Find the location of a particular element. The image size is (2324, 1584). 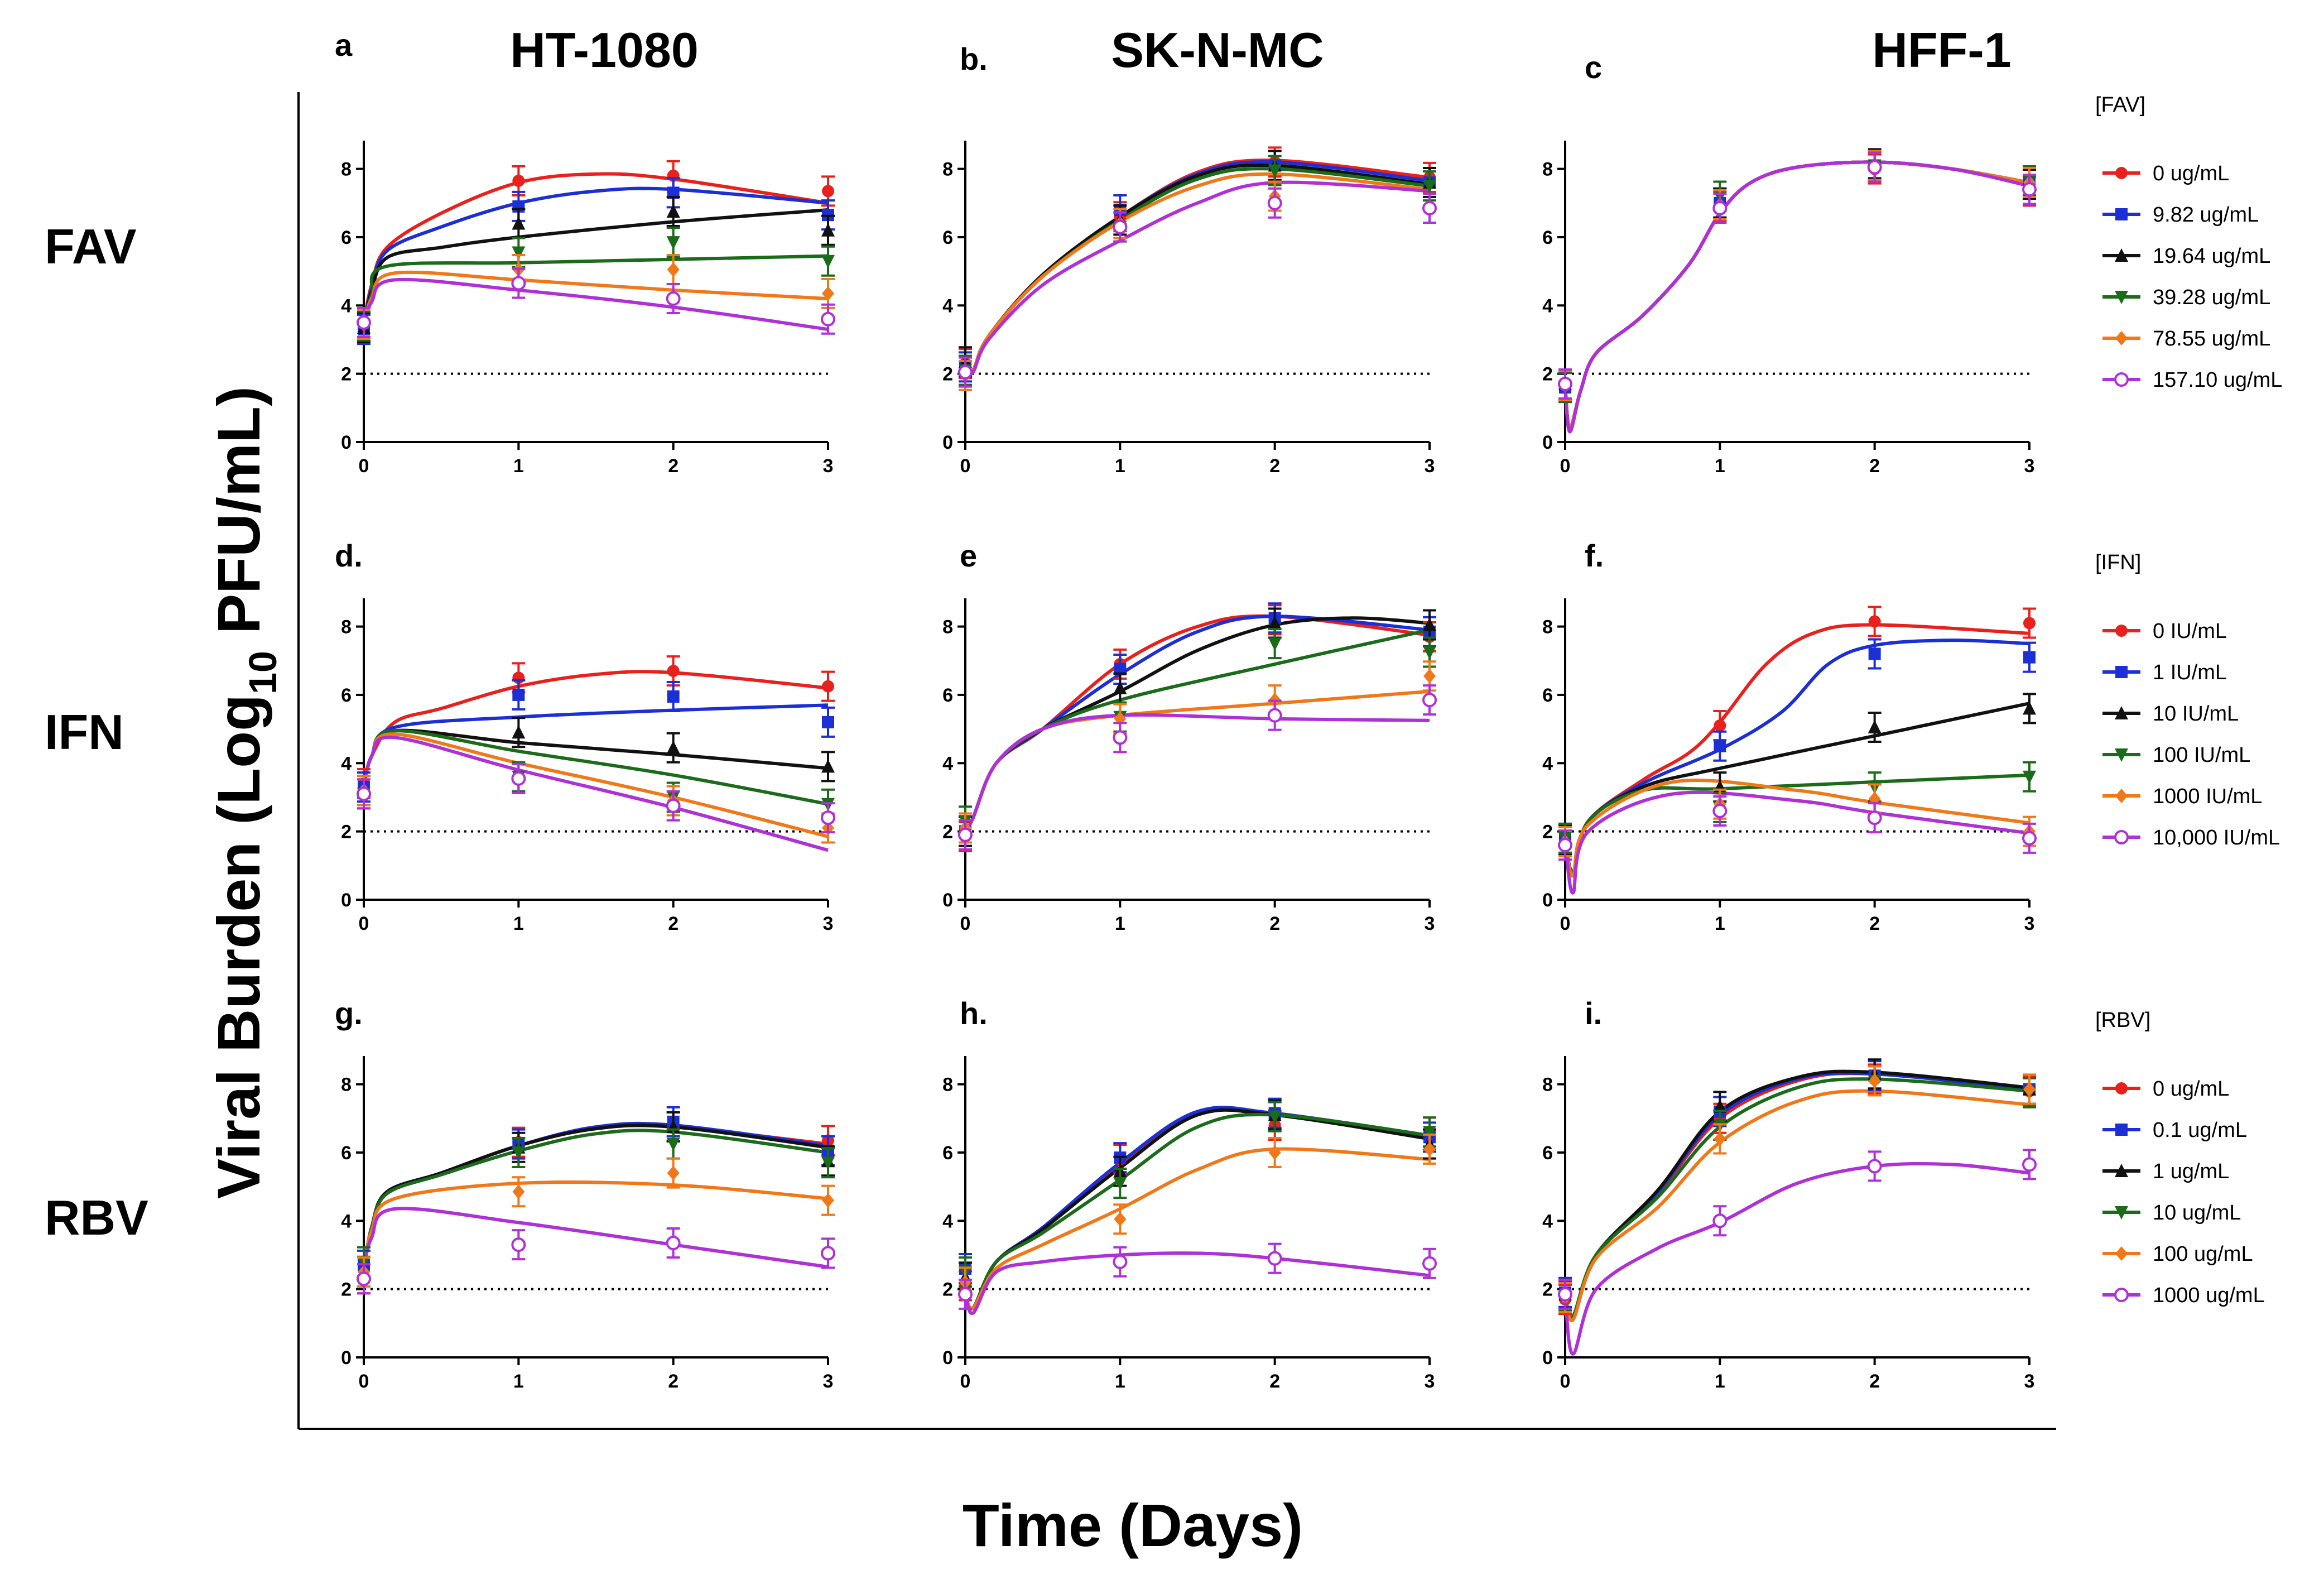

panel-letter: c is located at coordinates (1594, 67).